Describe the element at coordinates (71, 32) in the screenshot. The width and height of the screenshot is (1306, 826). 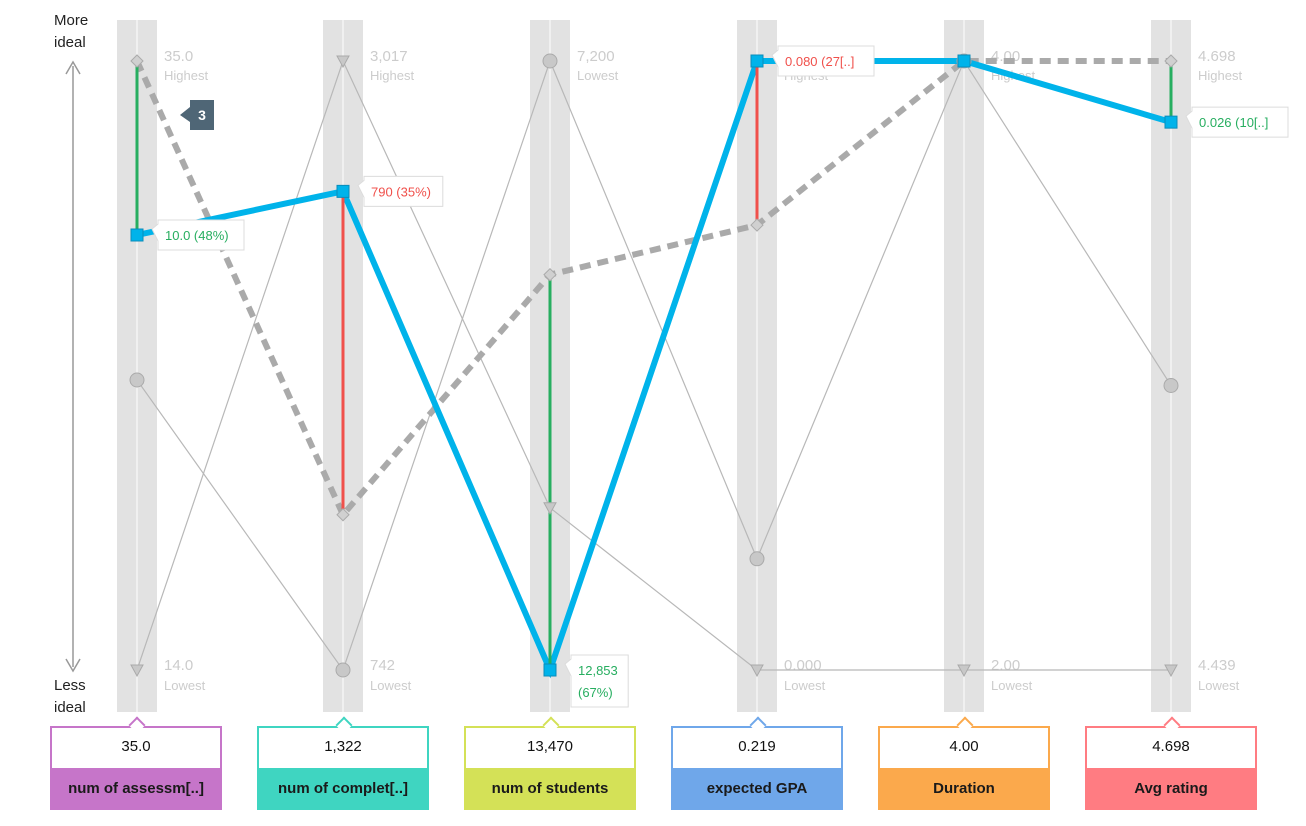
I see `more-ideal-label: More ideal` at that location.